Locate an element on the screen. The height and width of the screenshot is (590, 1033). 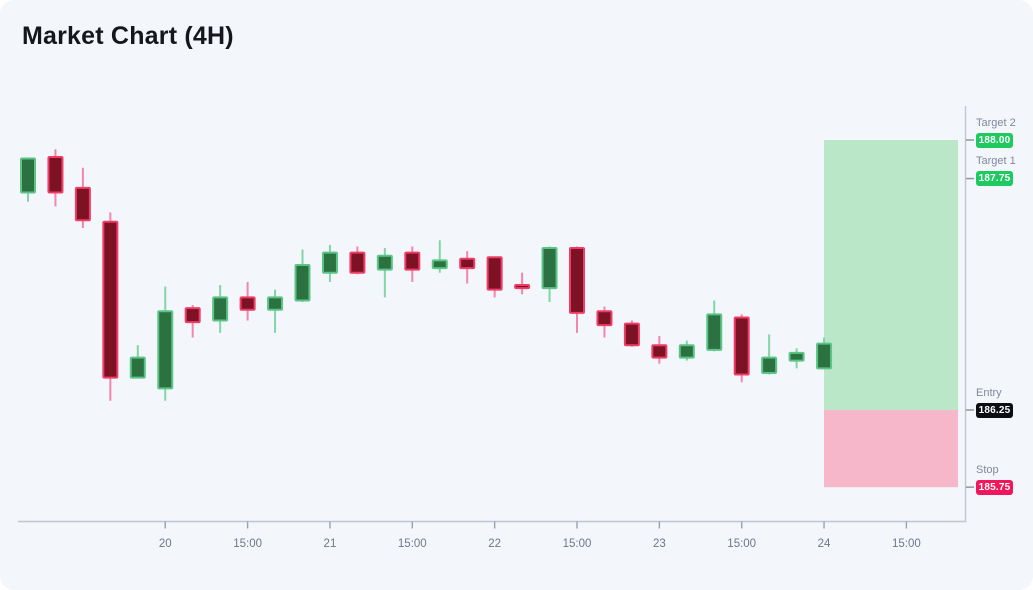
price-line-entry: Entry 186.25 is located at coordinates (996, 402).